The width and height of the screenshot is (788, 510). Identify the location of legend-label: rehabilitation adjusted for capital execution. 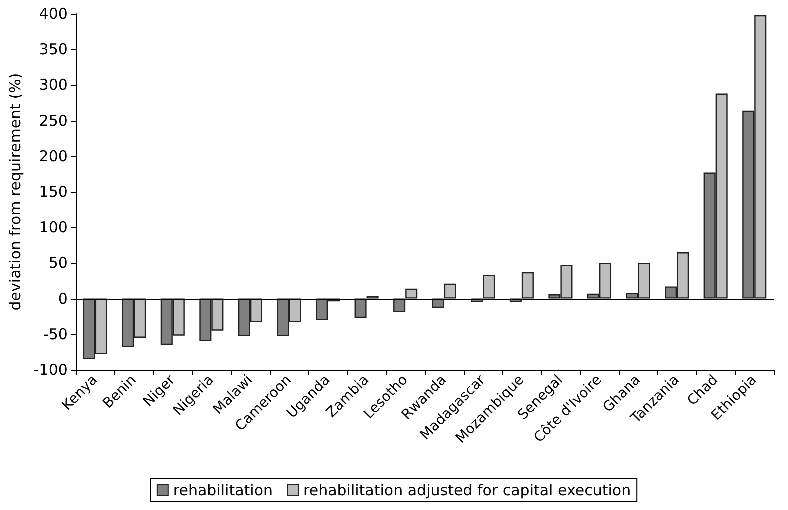
(468, 491).